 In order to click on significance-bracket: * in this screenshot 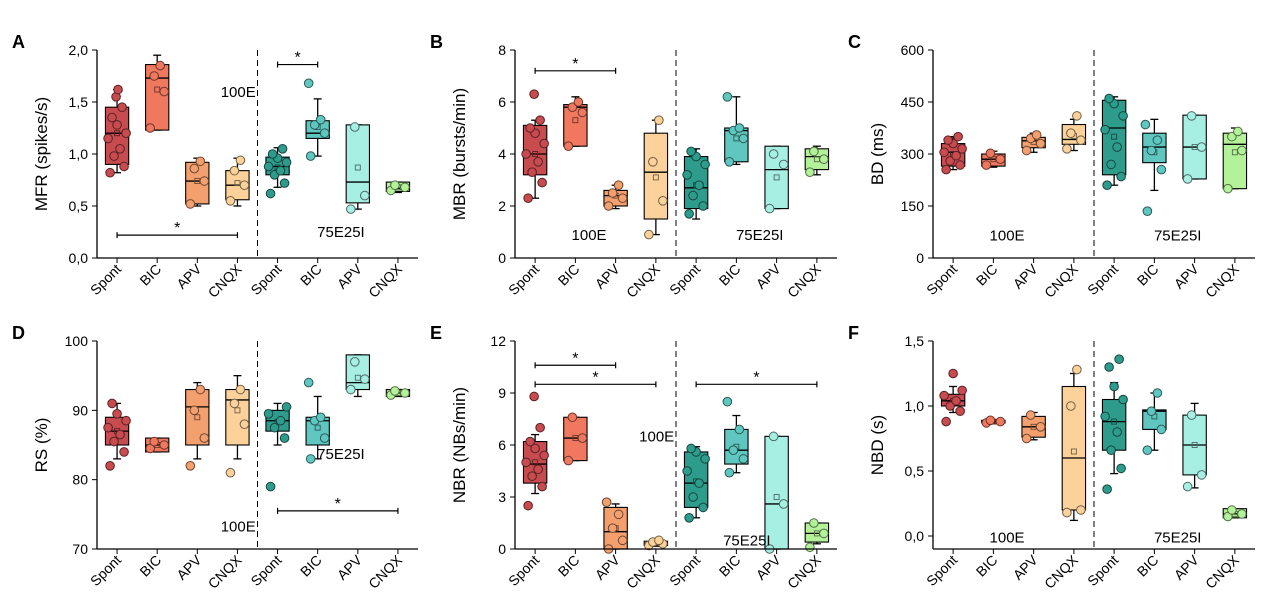, I will do `click(177, 229)`.